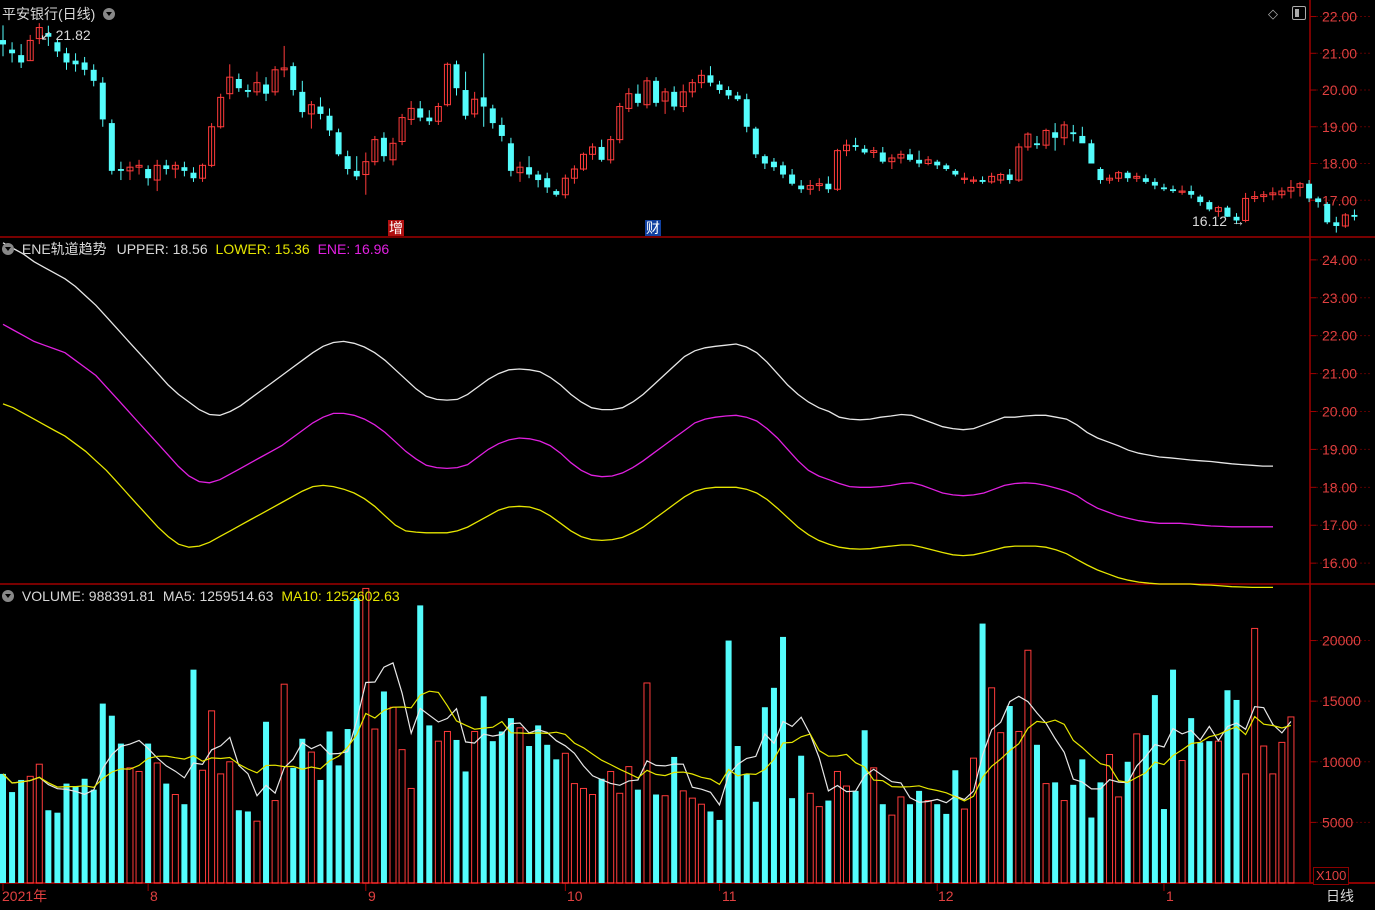 The height and width of the screenshot is (910, 1375). I want to click on y-tick-label: 10000, so click(1341, 762).